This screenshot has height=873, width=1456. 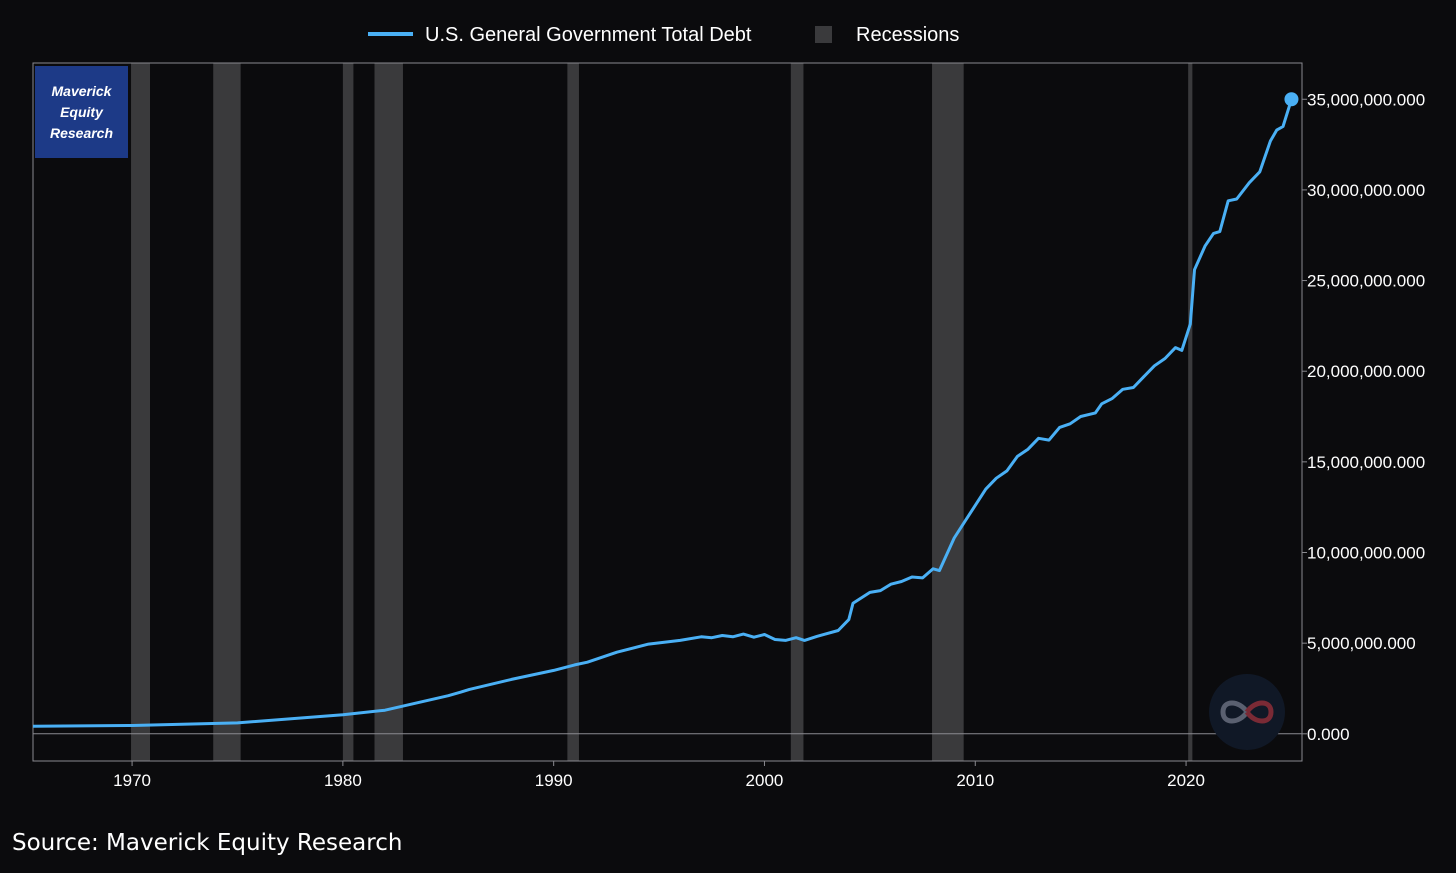 I want to click on badge-line-1: Maverick, so click(x=81, y=90).